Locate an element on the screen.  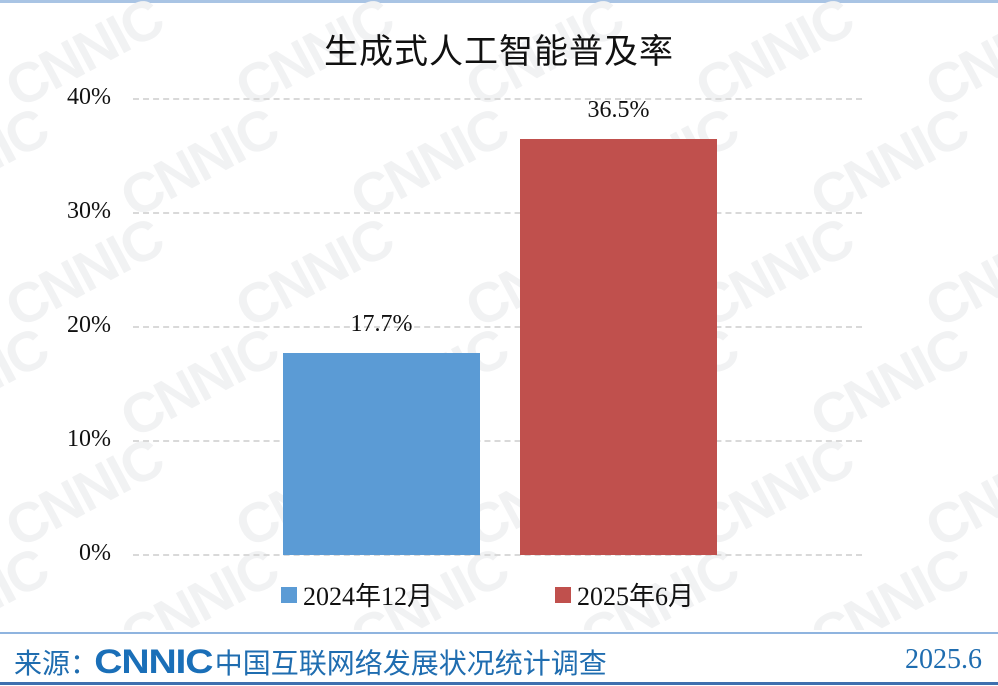
legend: 2024年12月 2025年6月 is located at coordinates (499, 594).